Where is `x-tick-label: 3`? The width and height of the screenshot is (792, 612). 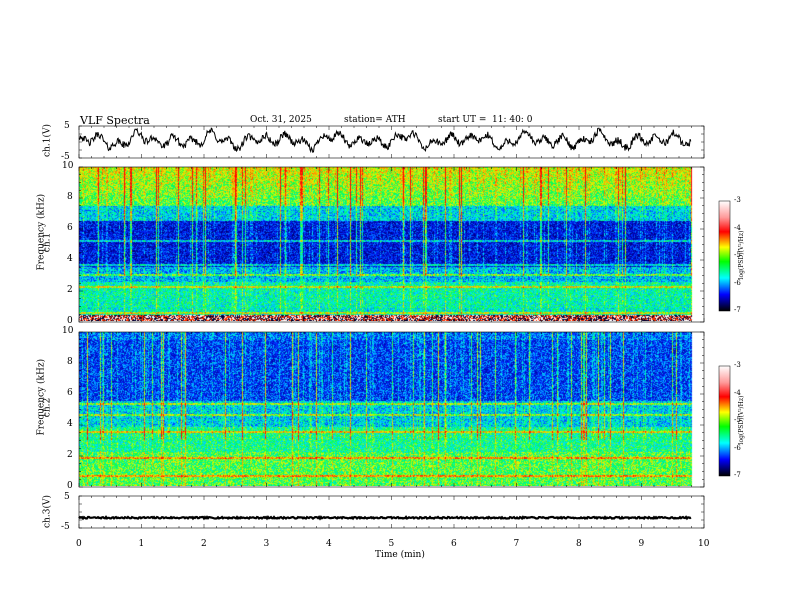 x-tick-label: 3 is located at coordinates (266, 544).